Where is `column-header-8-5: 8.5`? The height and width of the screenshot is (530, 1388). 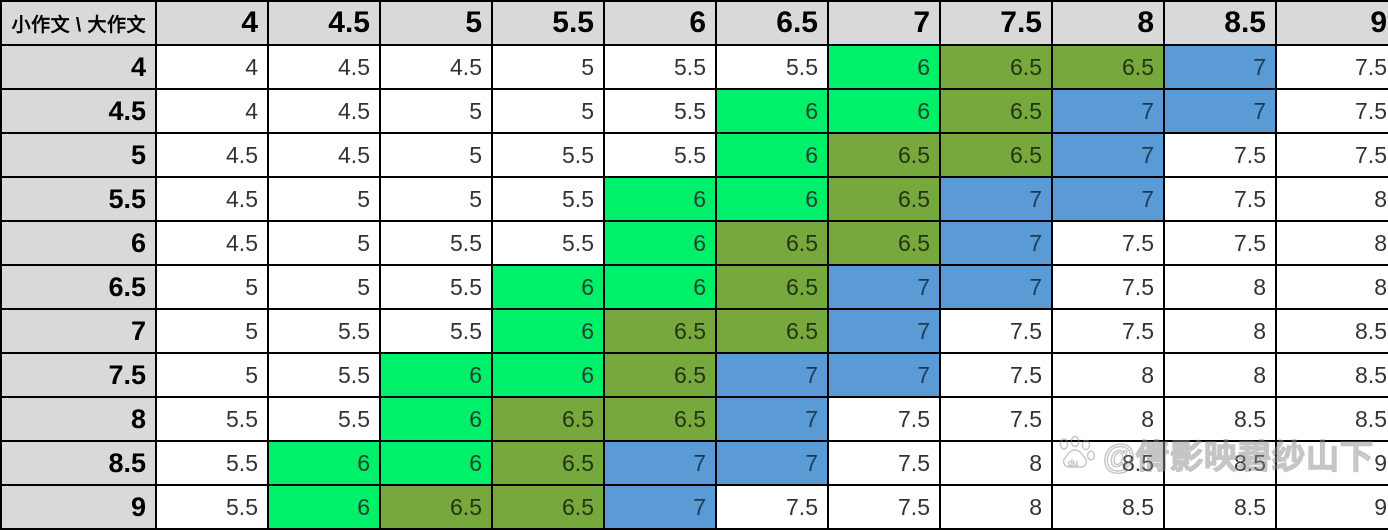 column-header-8-5: 8.5 is located at coordinates (1220, 23).